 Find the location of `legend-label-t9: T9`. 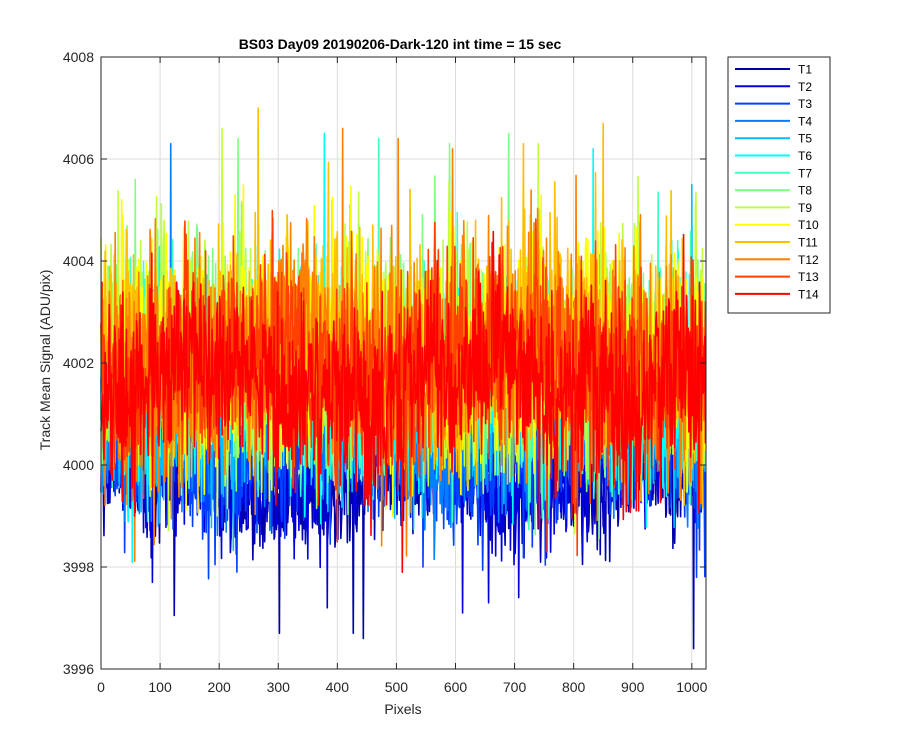

legend-label-t9: T9 is located at coordinates (805, 208).